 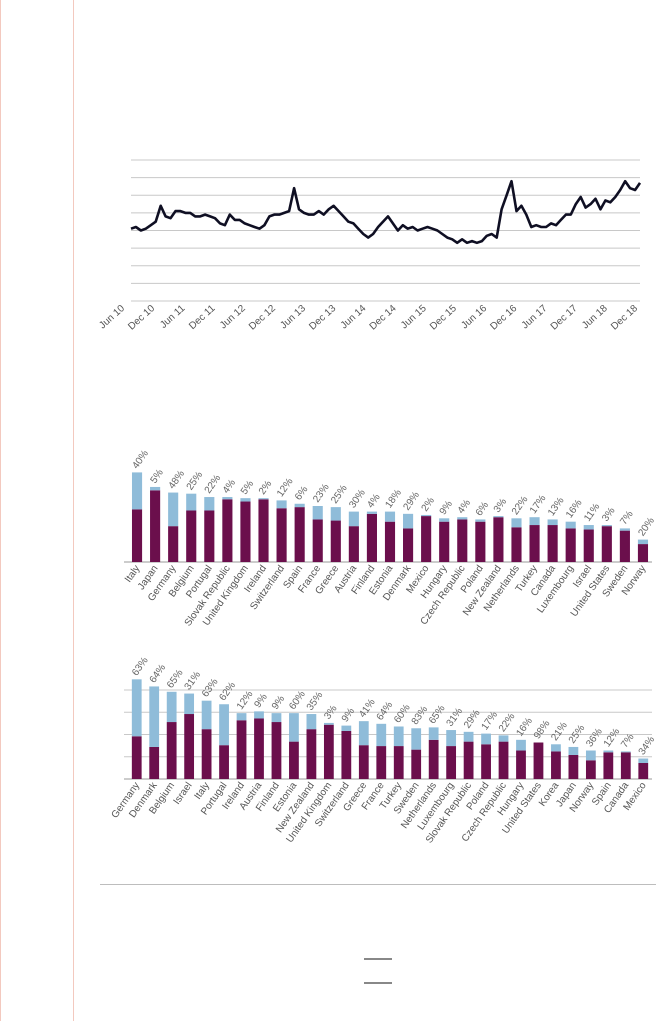 I want to click on bar-data-label: 30%, so click(x=357, y=499).